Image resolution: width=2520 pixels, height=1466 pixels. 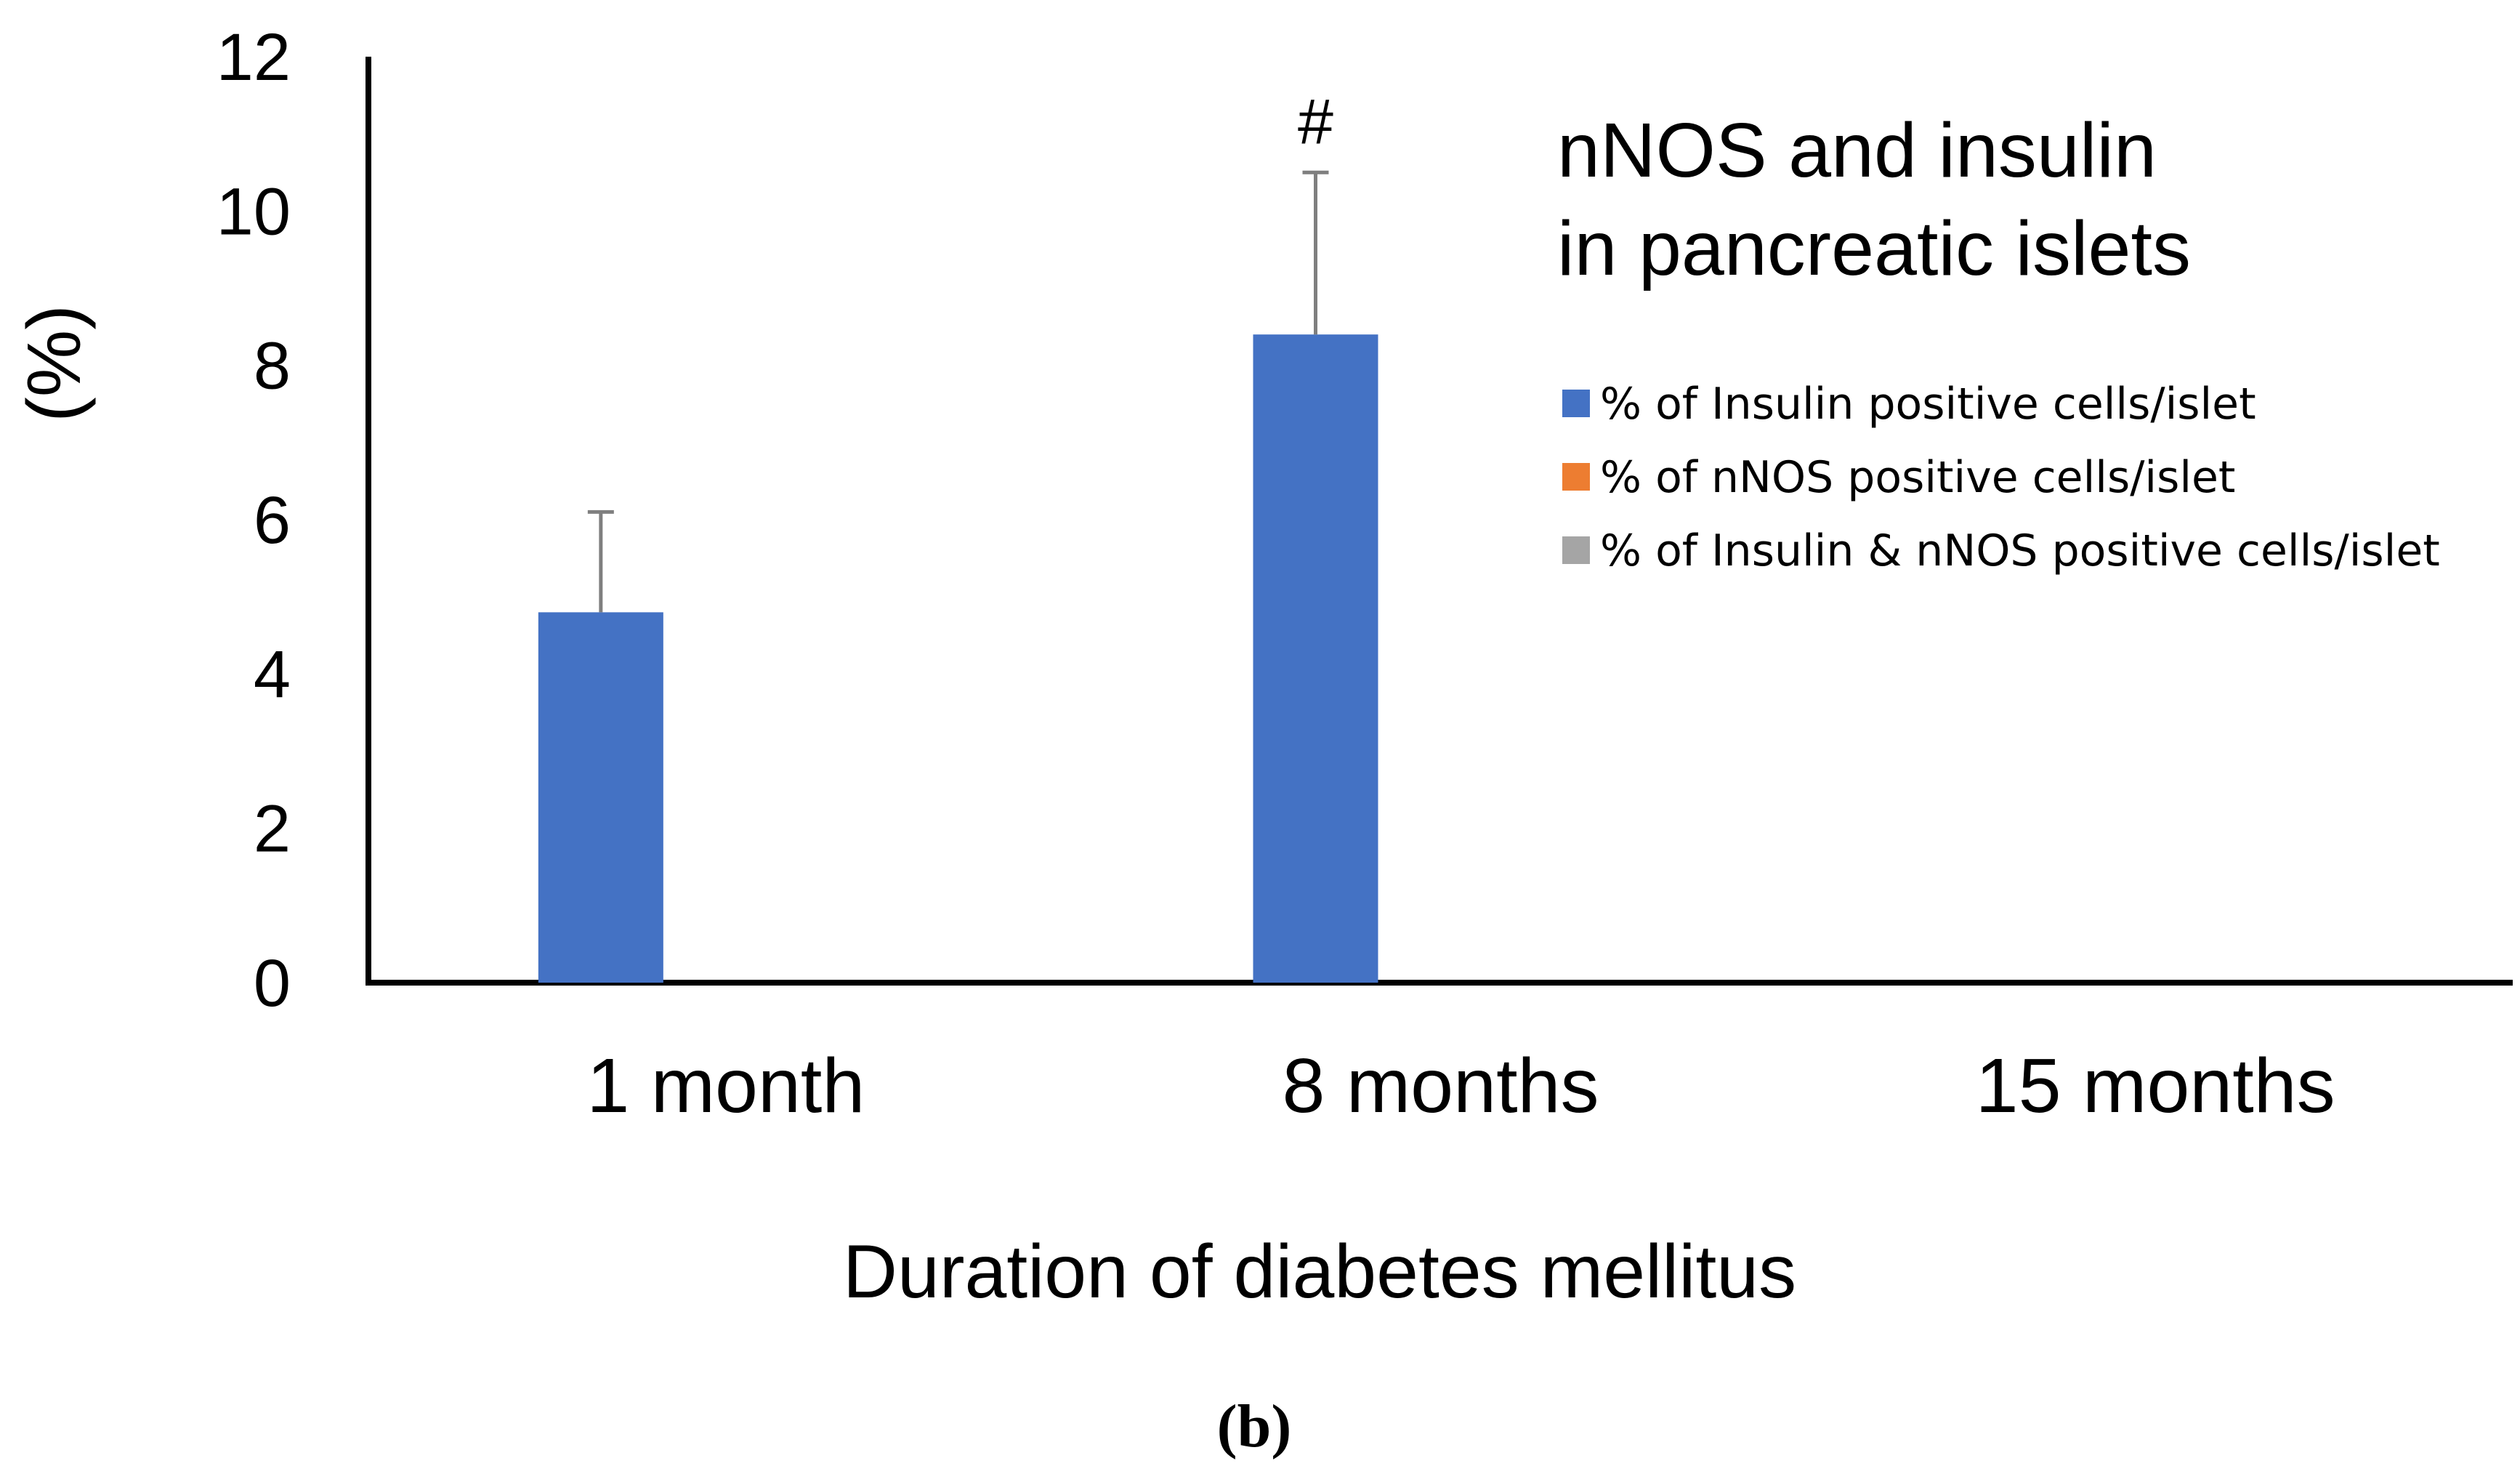 What do you see at coordinates (1440, 1086) in the screenshot?
I see `x-tick-label: 8 months` at bounding box center [1440, 1086].